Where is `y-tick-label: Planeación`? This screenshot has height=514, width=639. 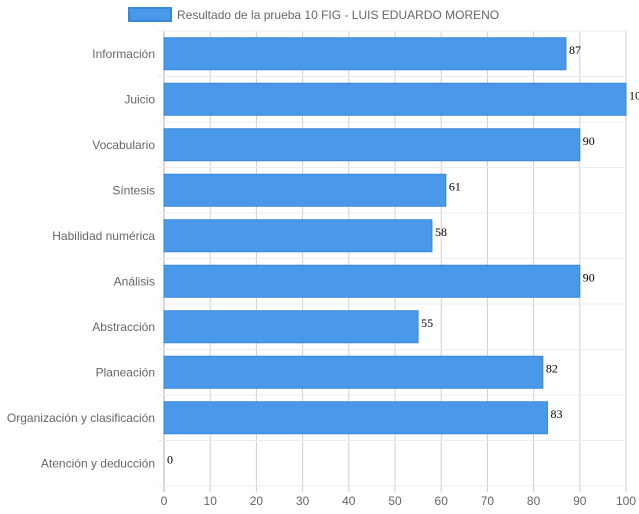
y-tick-label: Planeación is located at coordinates (125, 372).